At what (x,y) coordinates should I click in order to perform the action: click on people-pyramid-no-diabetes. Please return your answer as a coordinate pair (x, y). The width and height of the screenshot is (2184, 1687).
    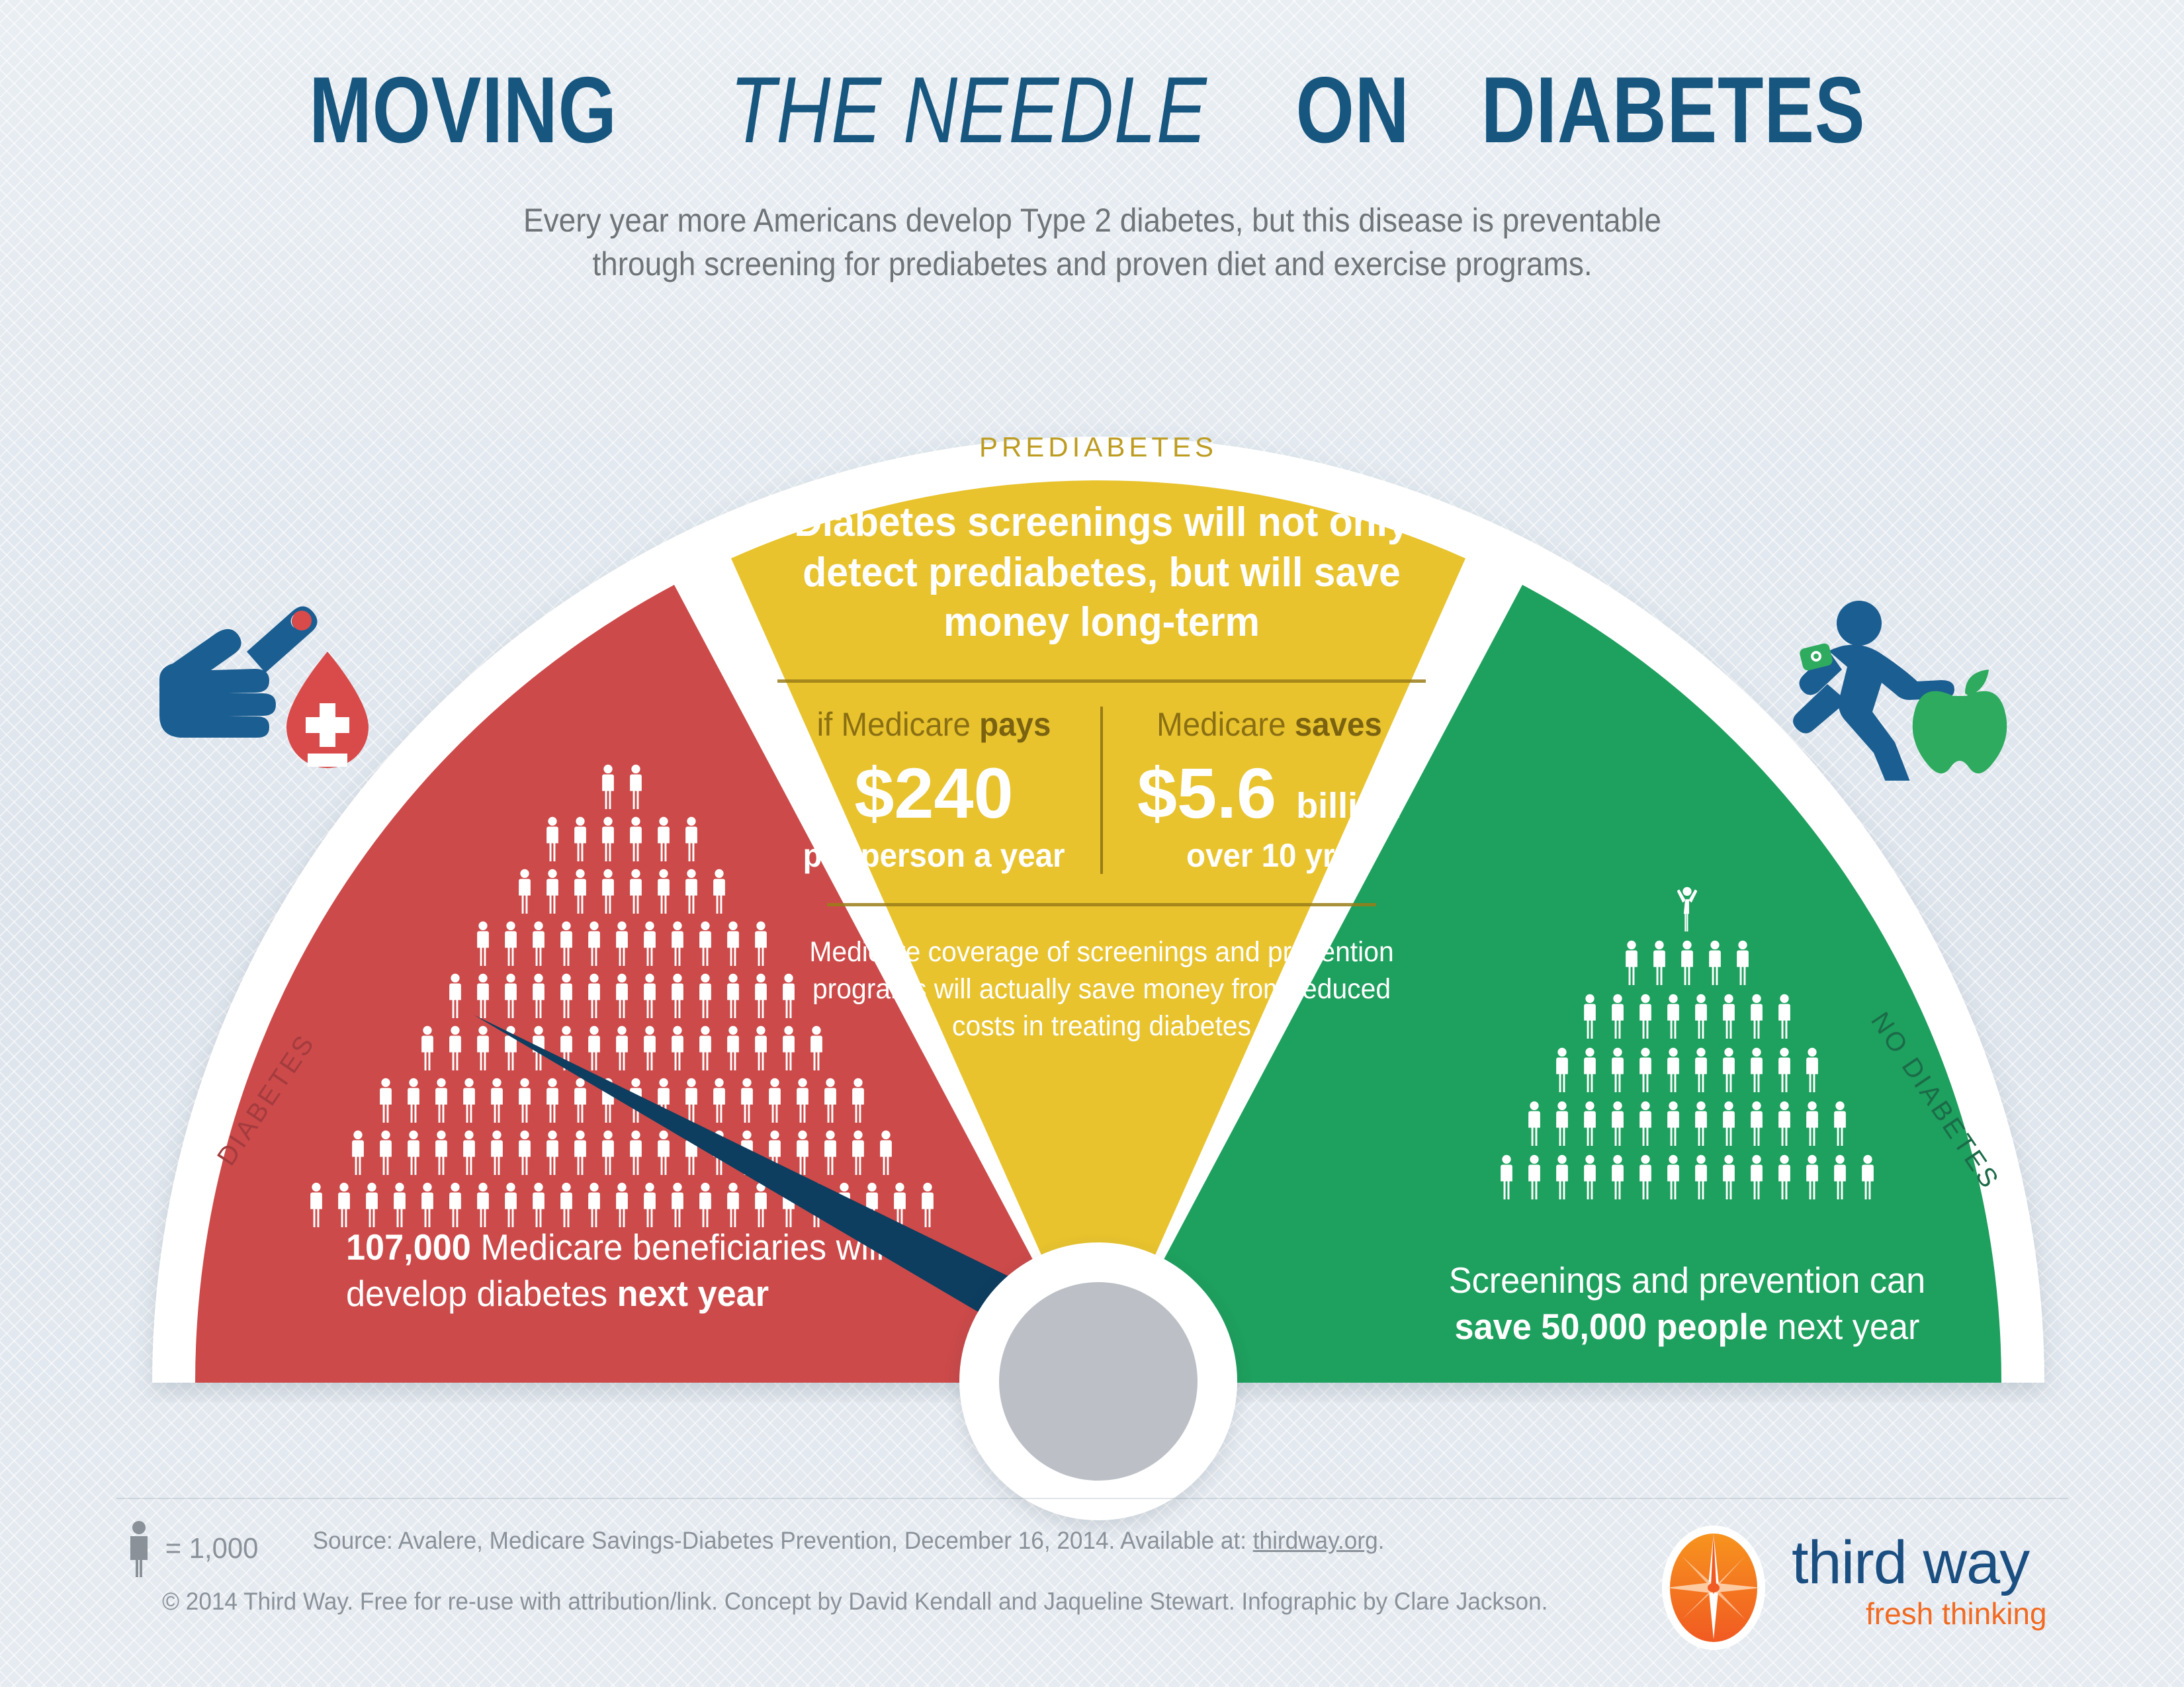
    Looking at the image, I should click on (1687, 1047).